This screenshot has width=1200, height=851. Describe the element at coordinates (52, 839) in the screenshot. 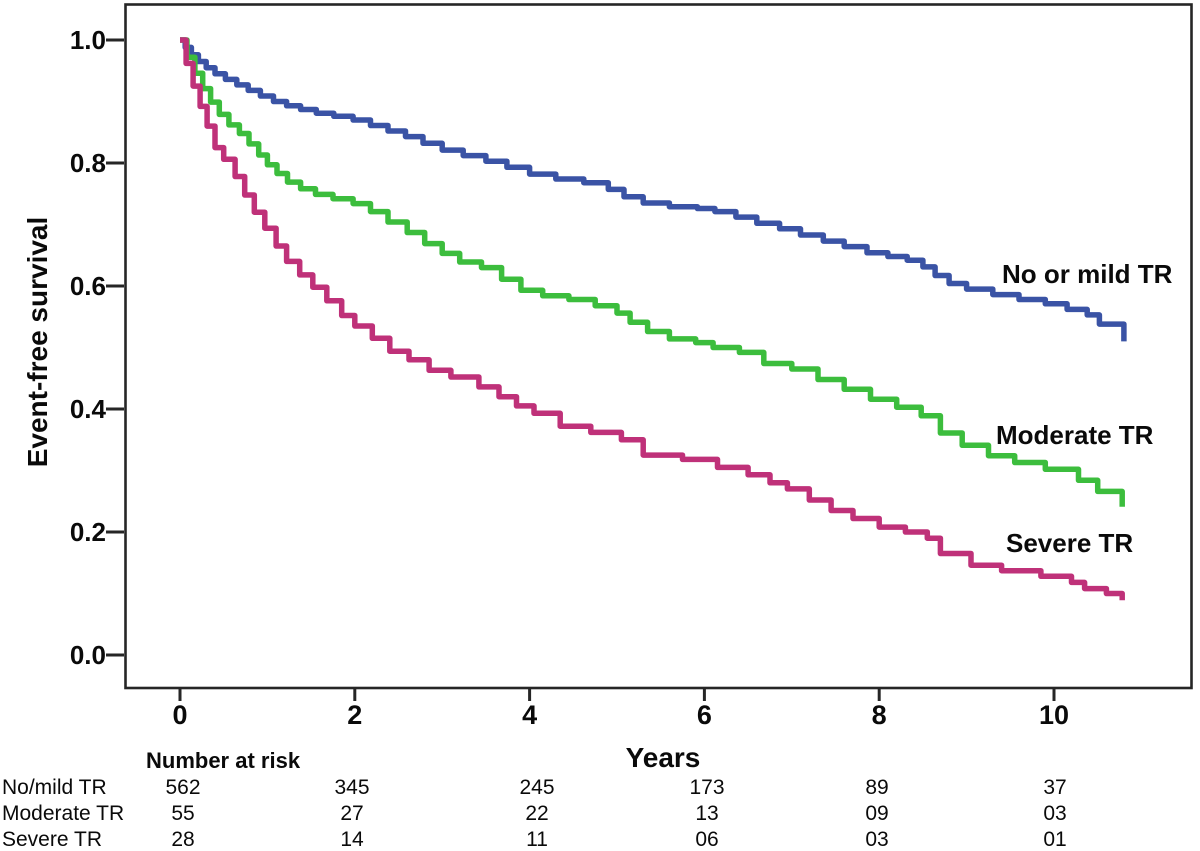

I see `risk-row-label: Severe TR` at that location.